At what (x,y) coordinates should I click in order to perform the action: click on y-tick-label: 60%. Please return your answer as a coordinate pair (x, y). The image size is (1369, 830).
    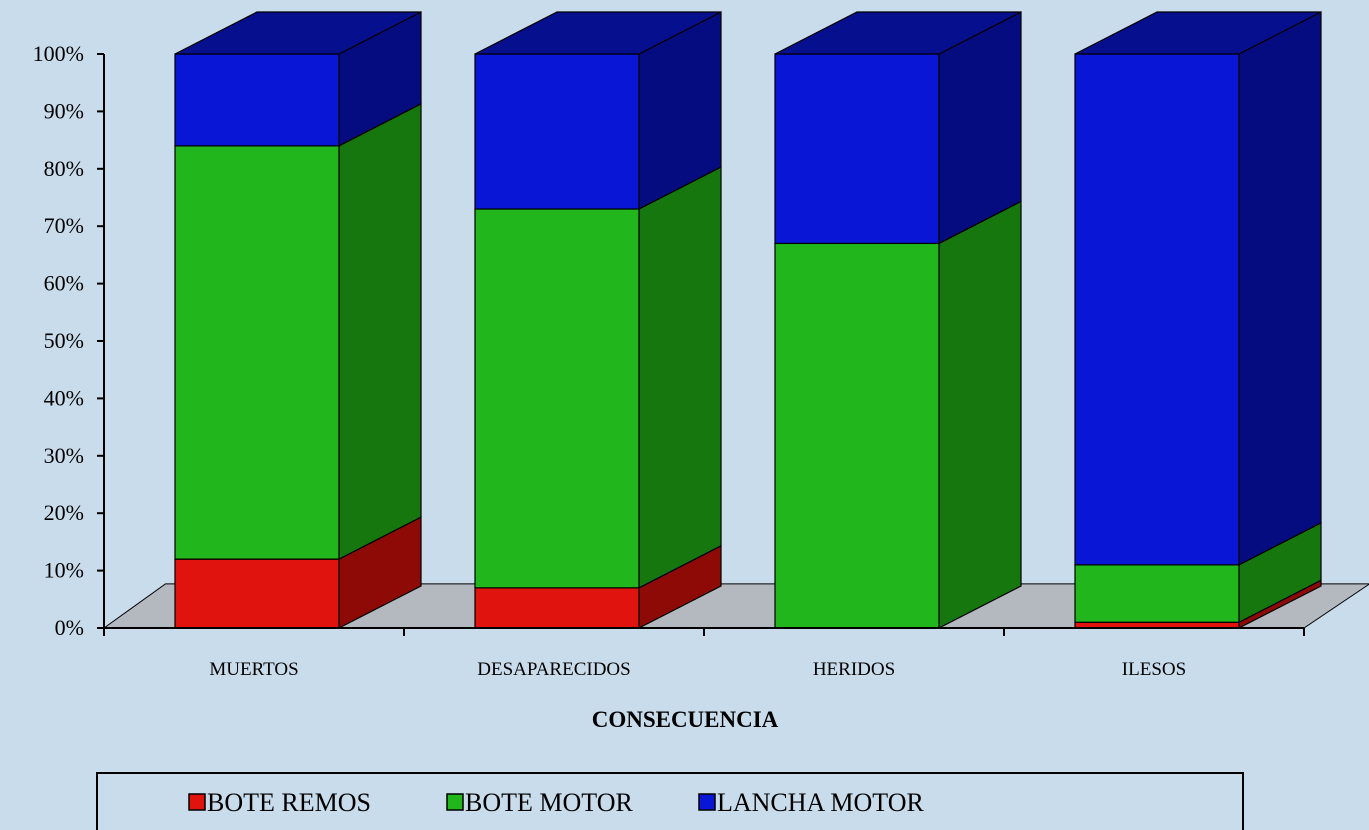
    Looking at the image, I should click on (64, 283).